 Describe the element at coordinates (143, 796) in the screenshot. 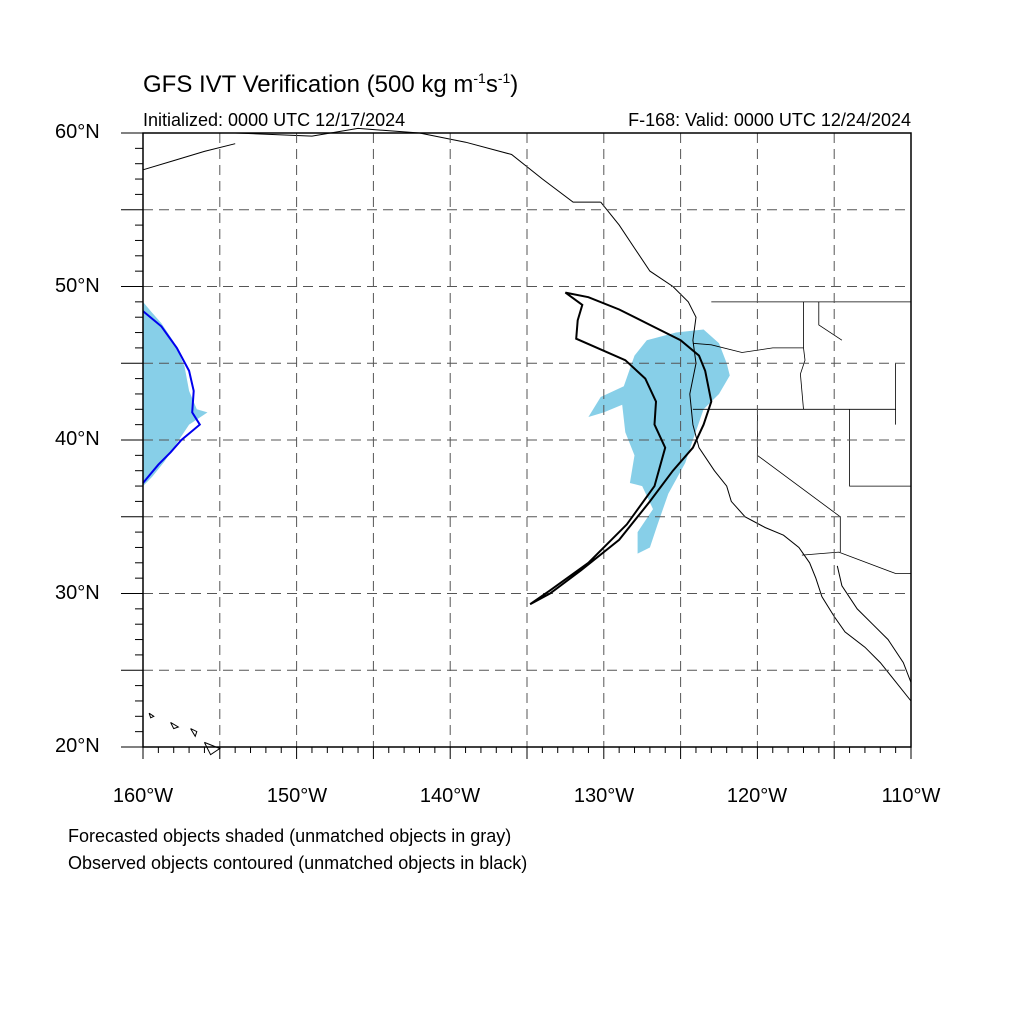

I see `lon-label-160w: 160°W` at that location.